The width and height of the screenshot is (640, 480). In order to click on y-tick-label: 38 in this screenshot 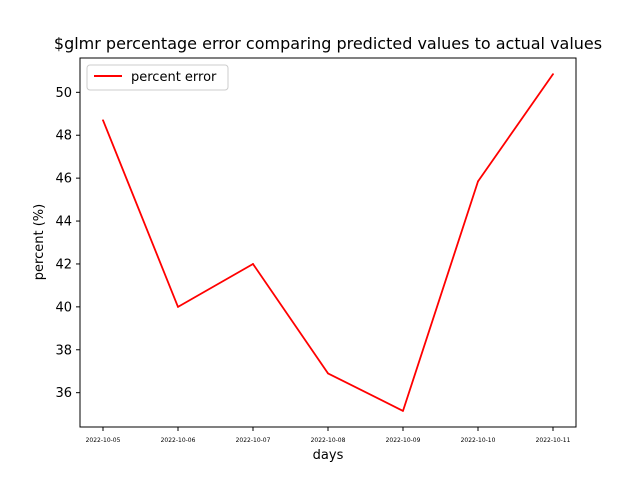, I will do `click(63, 350)`.